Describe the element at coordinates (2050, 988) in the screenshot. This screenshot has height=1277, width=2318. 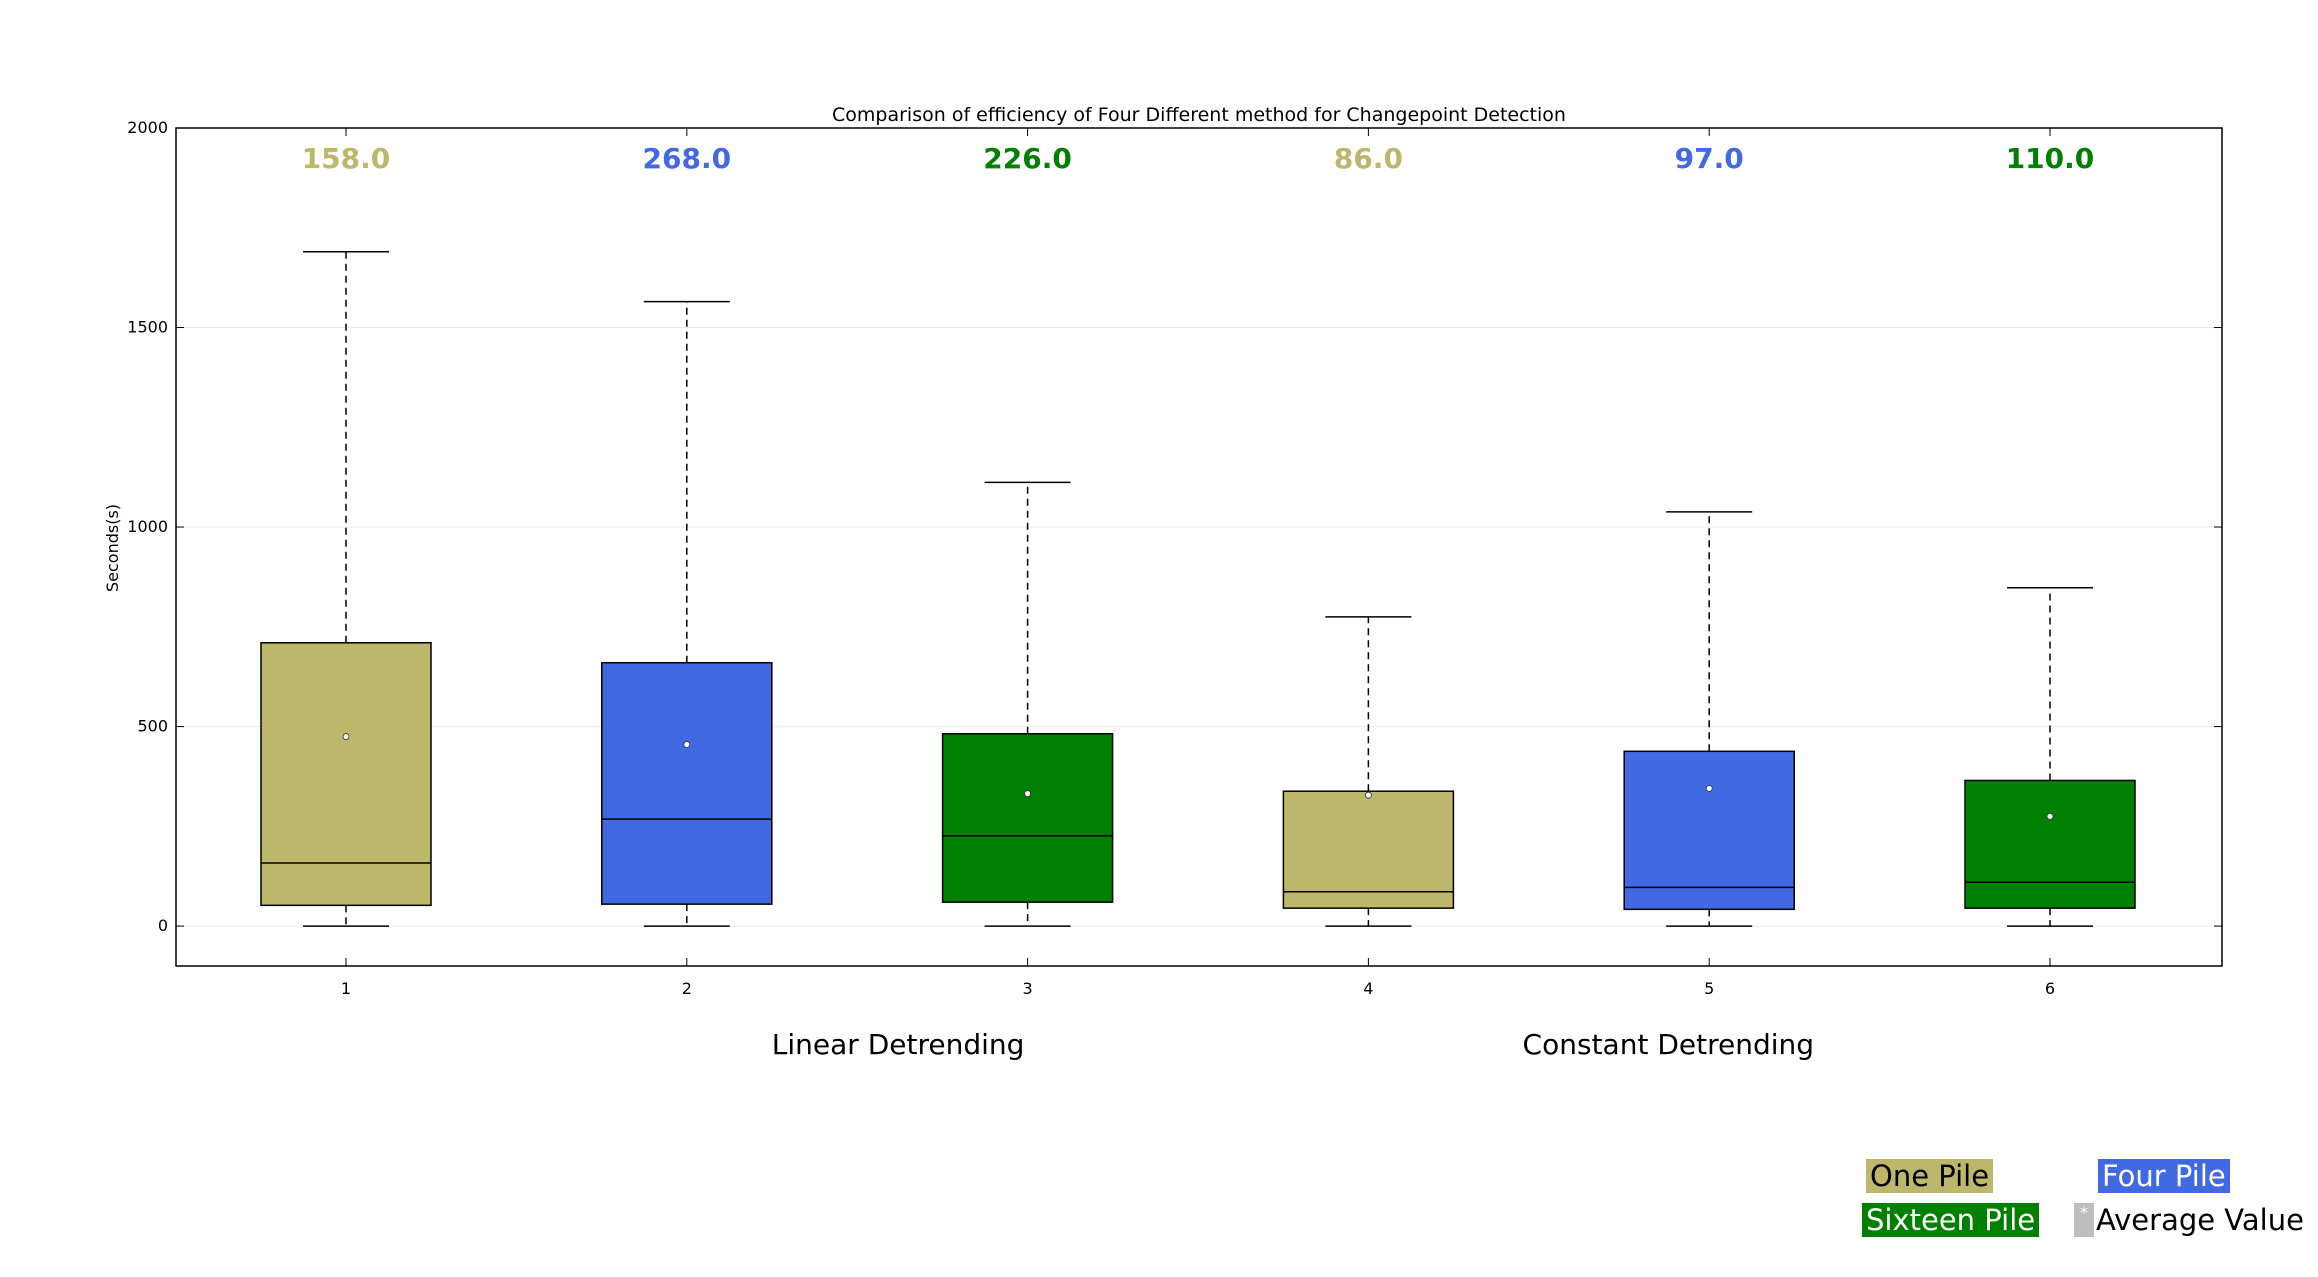
I see `x-tick-label: 6` at that location.